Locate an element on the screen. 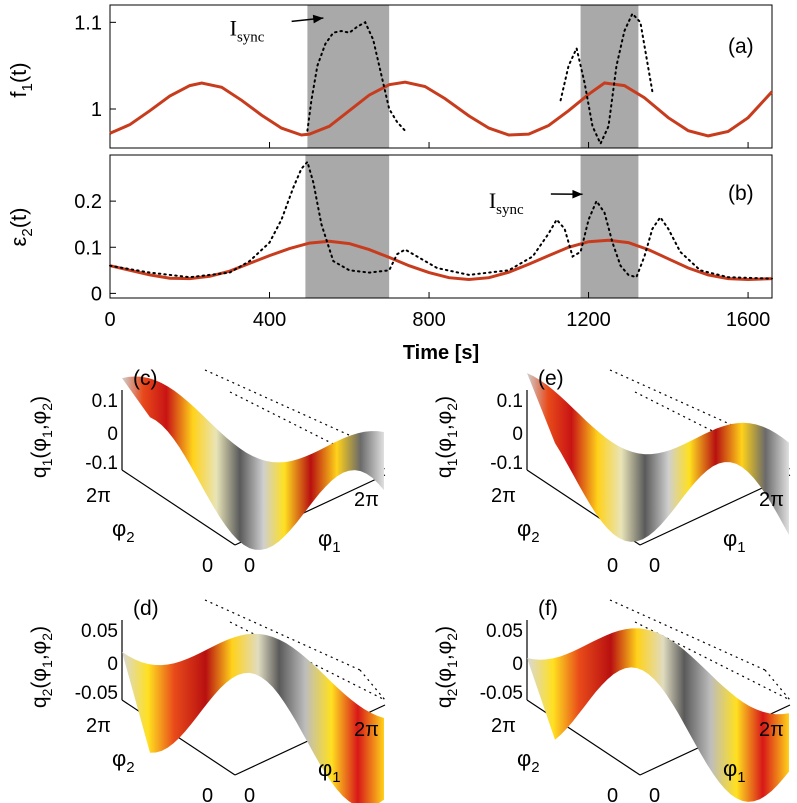 The image size is (797, 803). series-group-a is located at coordinates (441, 79).